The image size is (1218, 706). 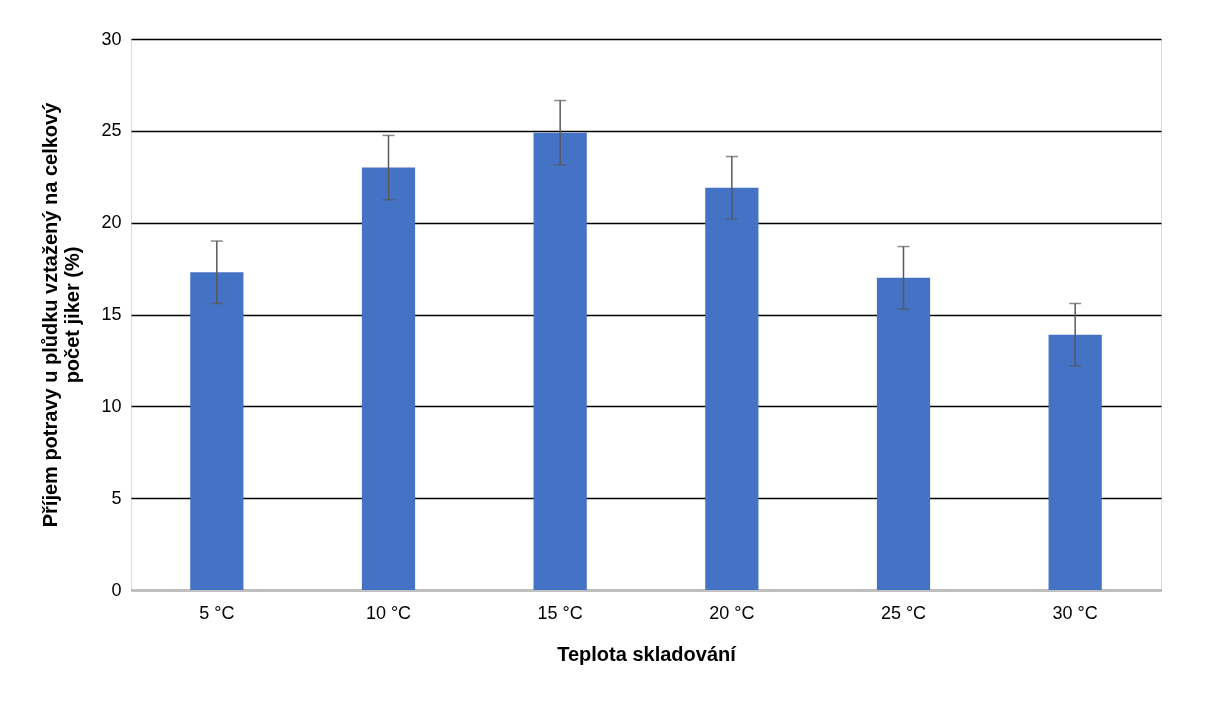 What do you see at coordinates (111, 130) in the screenshot?
I see `y-tick-label: 25` at bounding box center [111, 130].